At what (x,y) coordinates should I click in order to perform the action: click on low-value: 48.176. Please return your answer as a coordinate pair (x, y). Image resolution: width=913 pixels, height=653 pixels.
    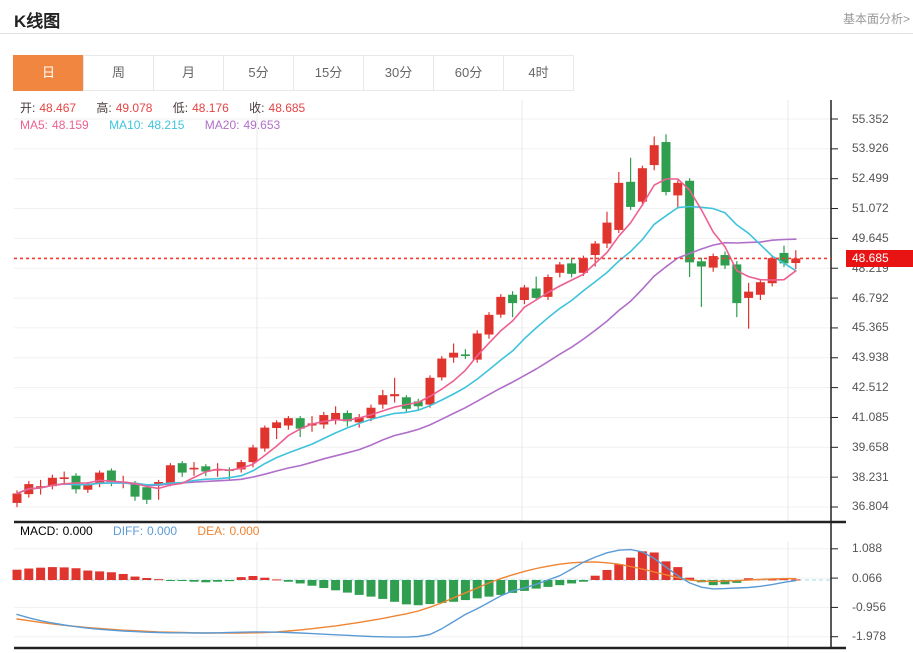
    Looking at the image, I should click on (210, 108).